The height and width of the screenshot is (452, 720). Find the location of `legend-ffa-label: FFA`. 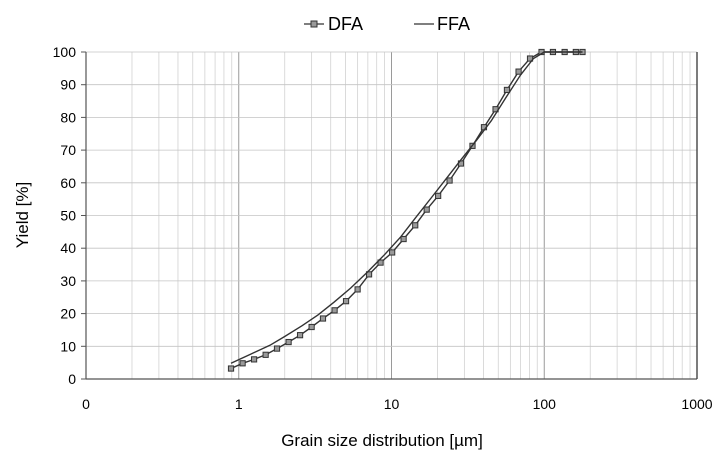

legend-ffa-label: FFA is located at coordinates (453, 24).